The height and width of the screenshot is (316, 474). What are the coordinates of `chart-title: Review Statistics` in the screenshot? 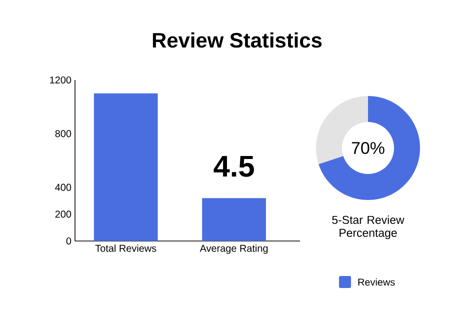 It's located at (237, 40).